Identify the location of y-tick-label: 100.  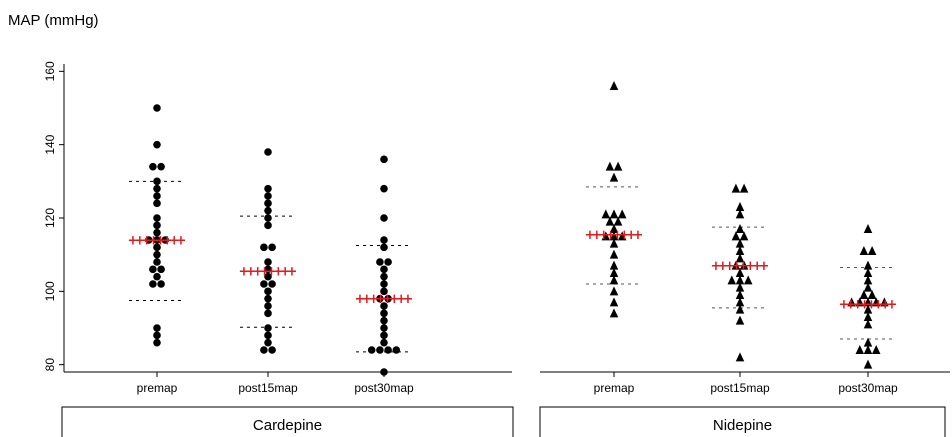
(50, 291).